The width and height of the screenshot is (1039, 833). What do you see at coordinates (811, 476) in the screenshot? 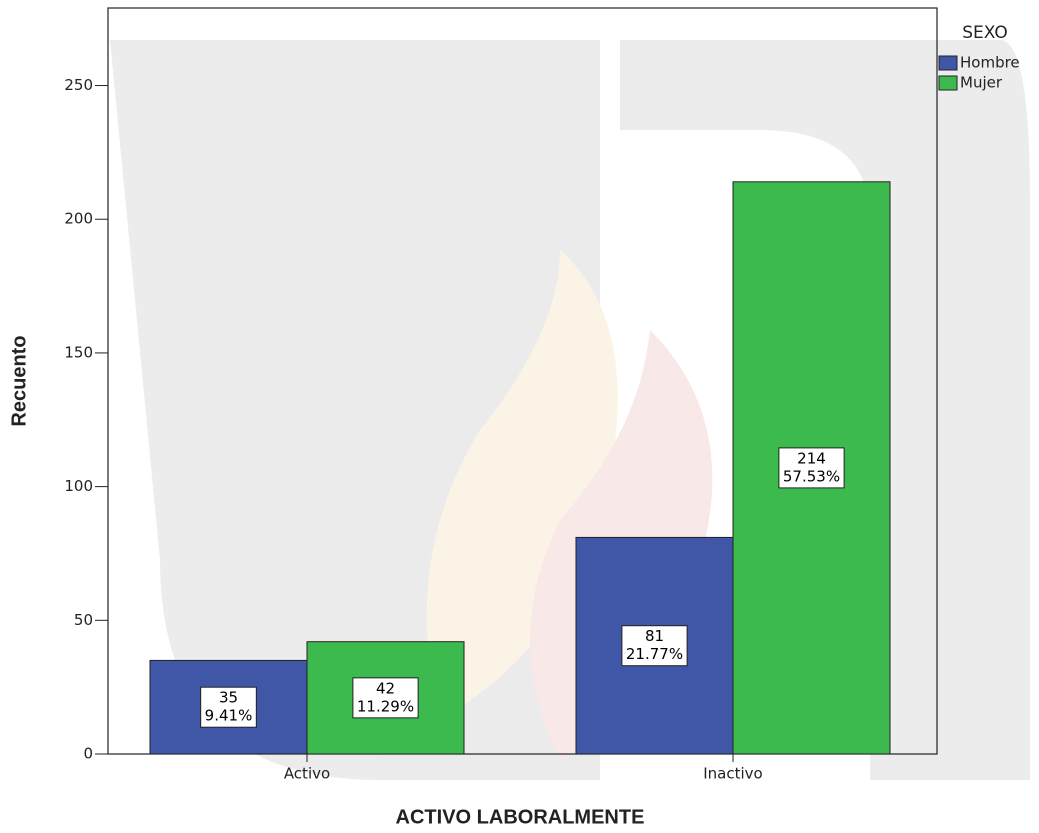
I see `data-label-percent: 57.53%` at bounding box center [811, 476].